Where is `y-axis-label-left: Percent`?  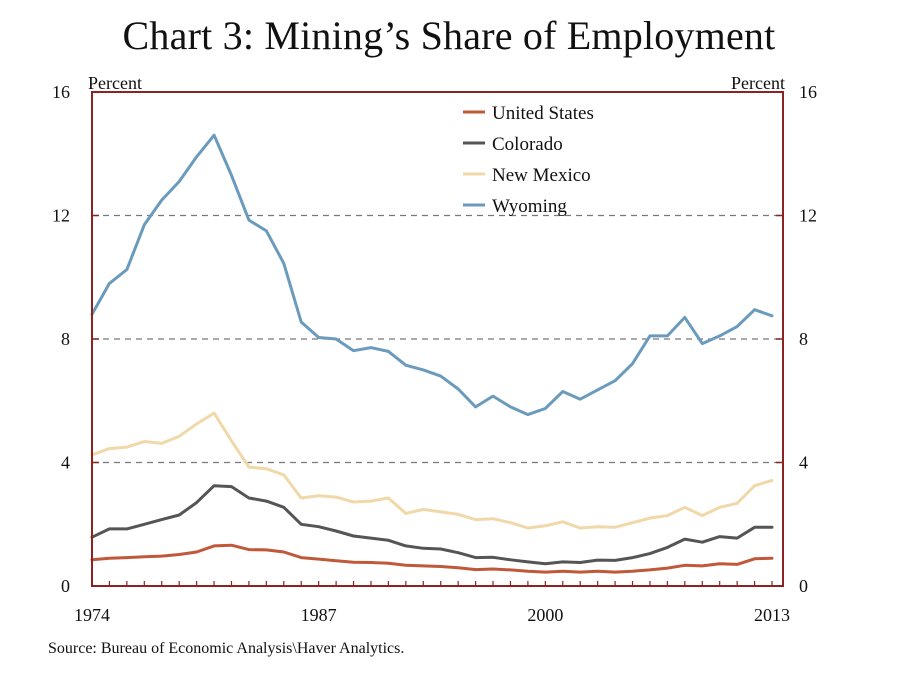 y-axis-label-left: Percent is located at coordinates (115, 83).